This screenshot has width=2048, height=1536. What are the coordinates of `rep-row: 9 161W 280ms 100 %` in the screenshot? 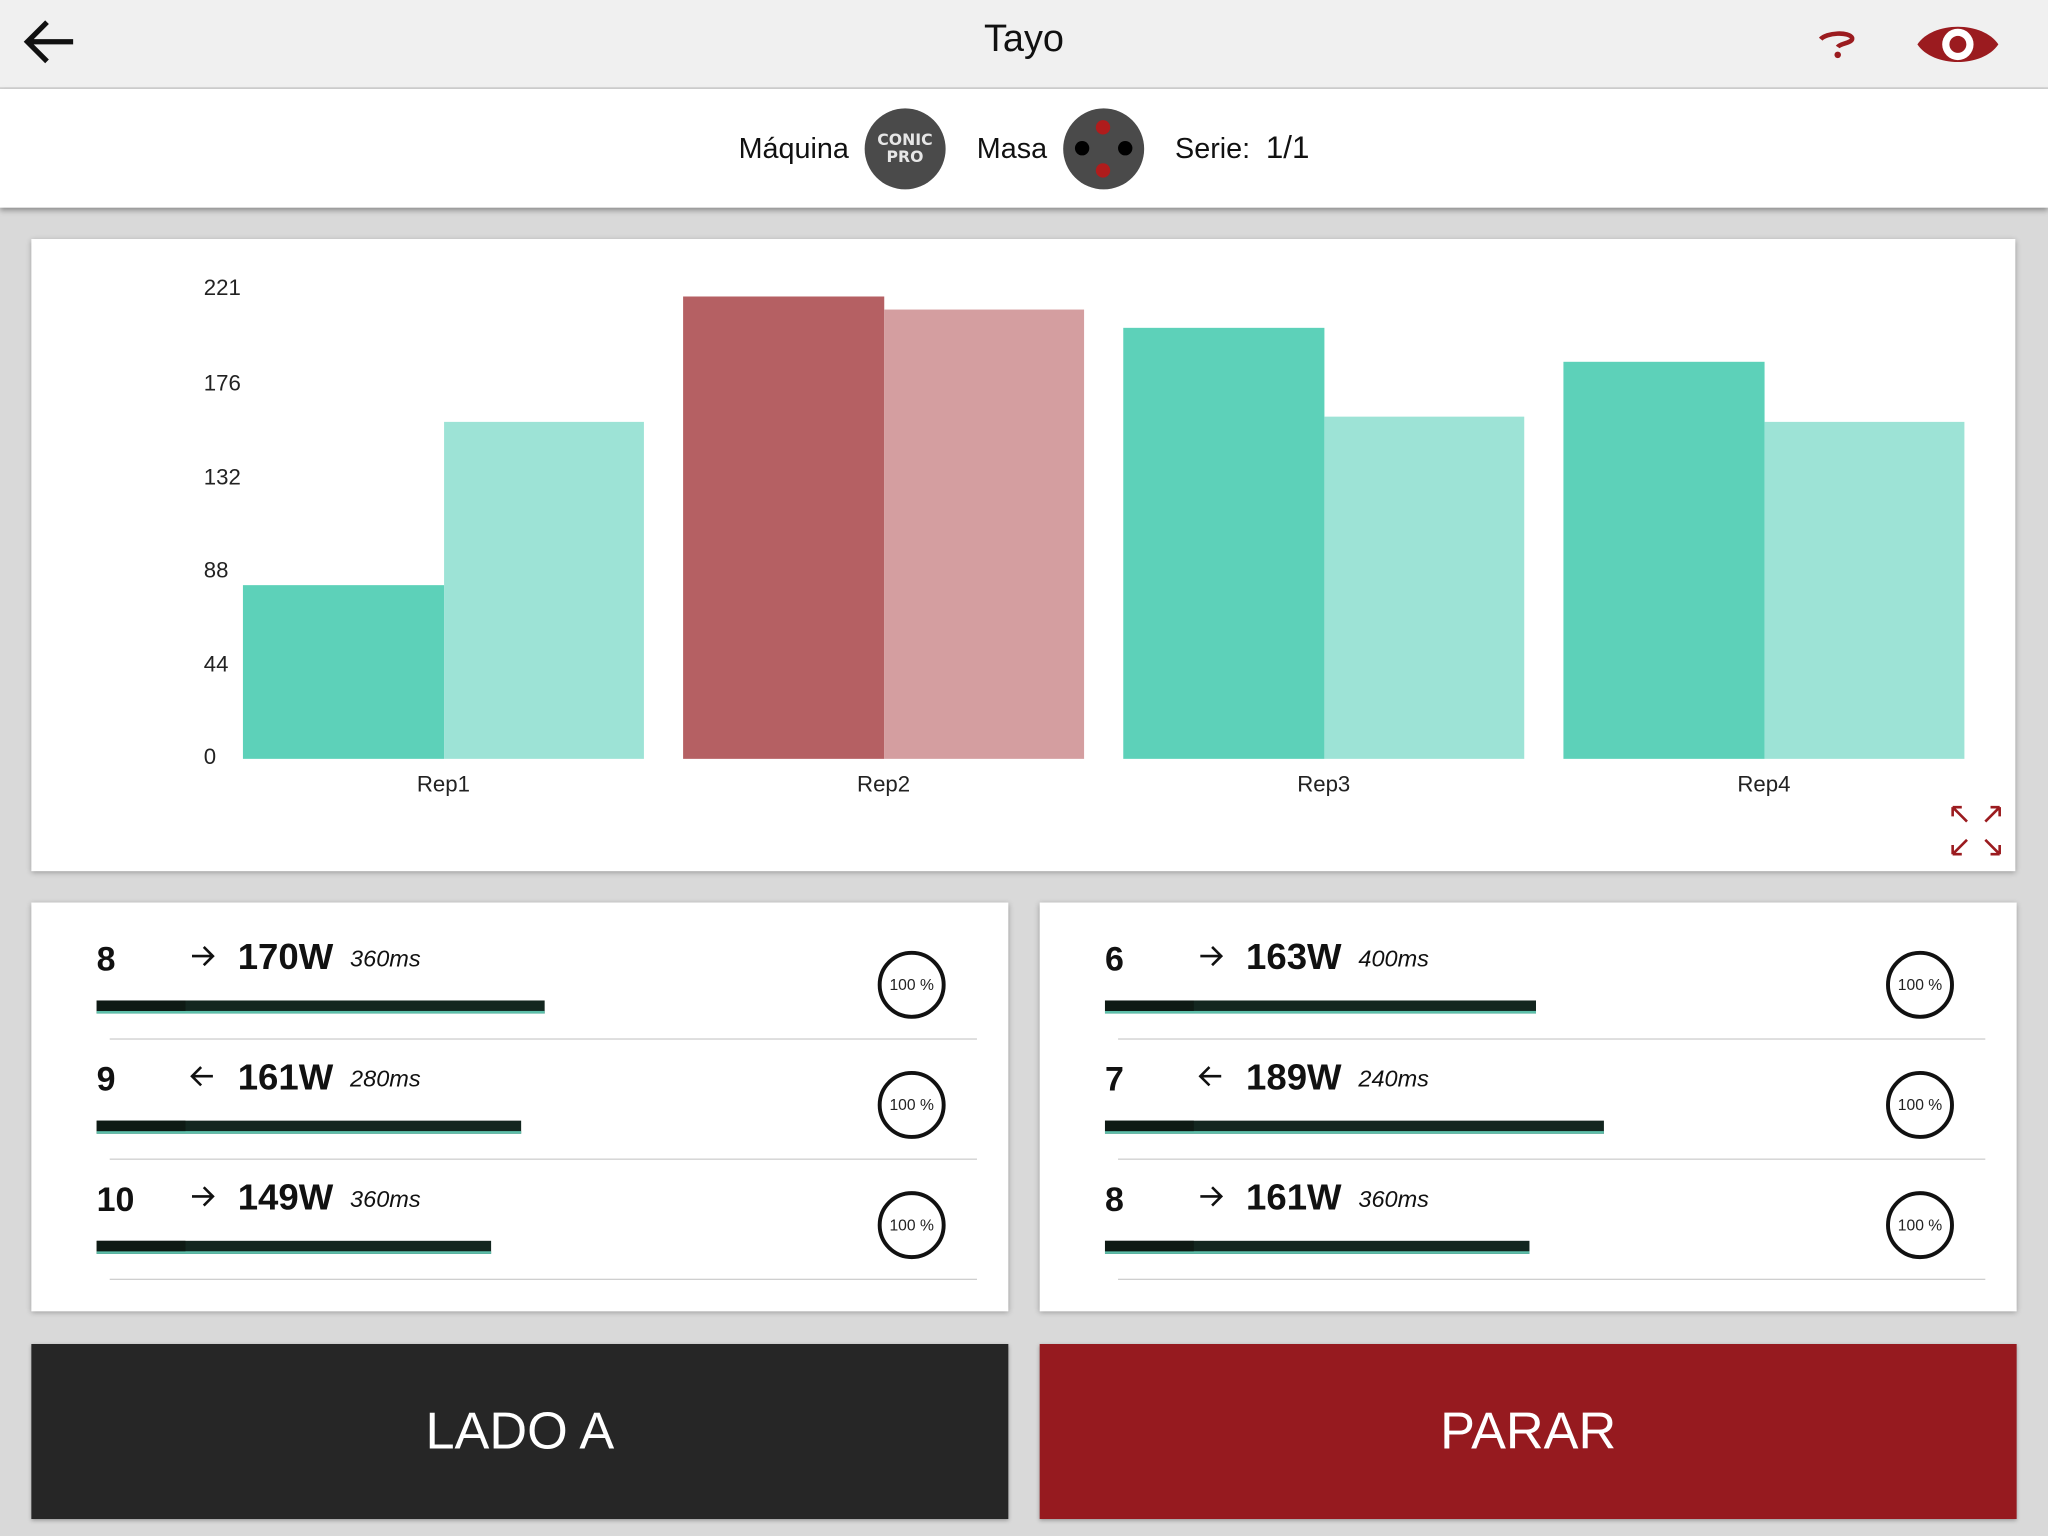 It's located at (519, 1091).